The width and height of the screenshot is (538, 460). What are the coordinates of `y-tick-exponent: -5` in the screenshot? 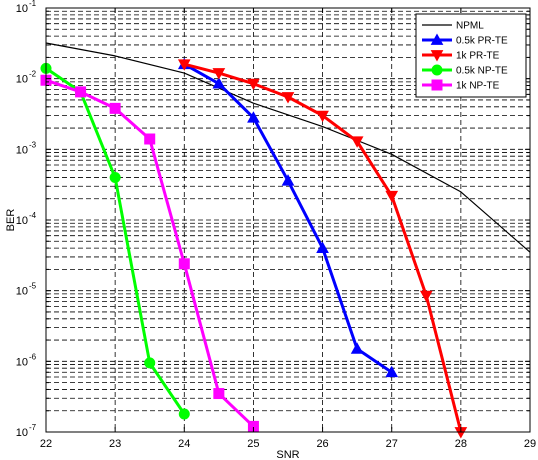 It's located at (33, 286).